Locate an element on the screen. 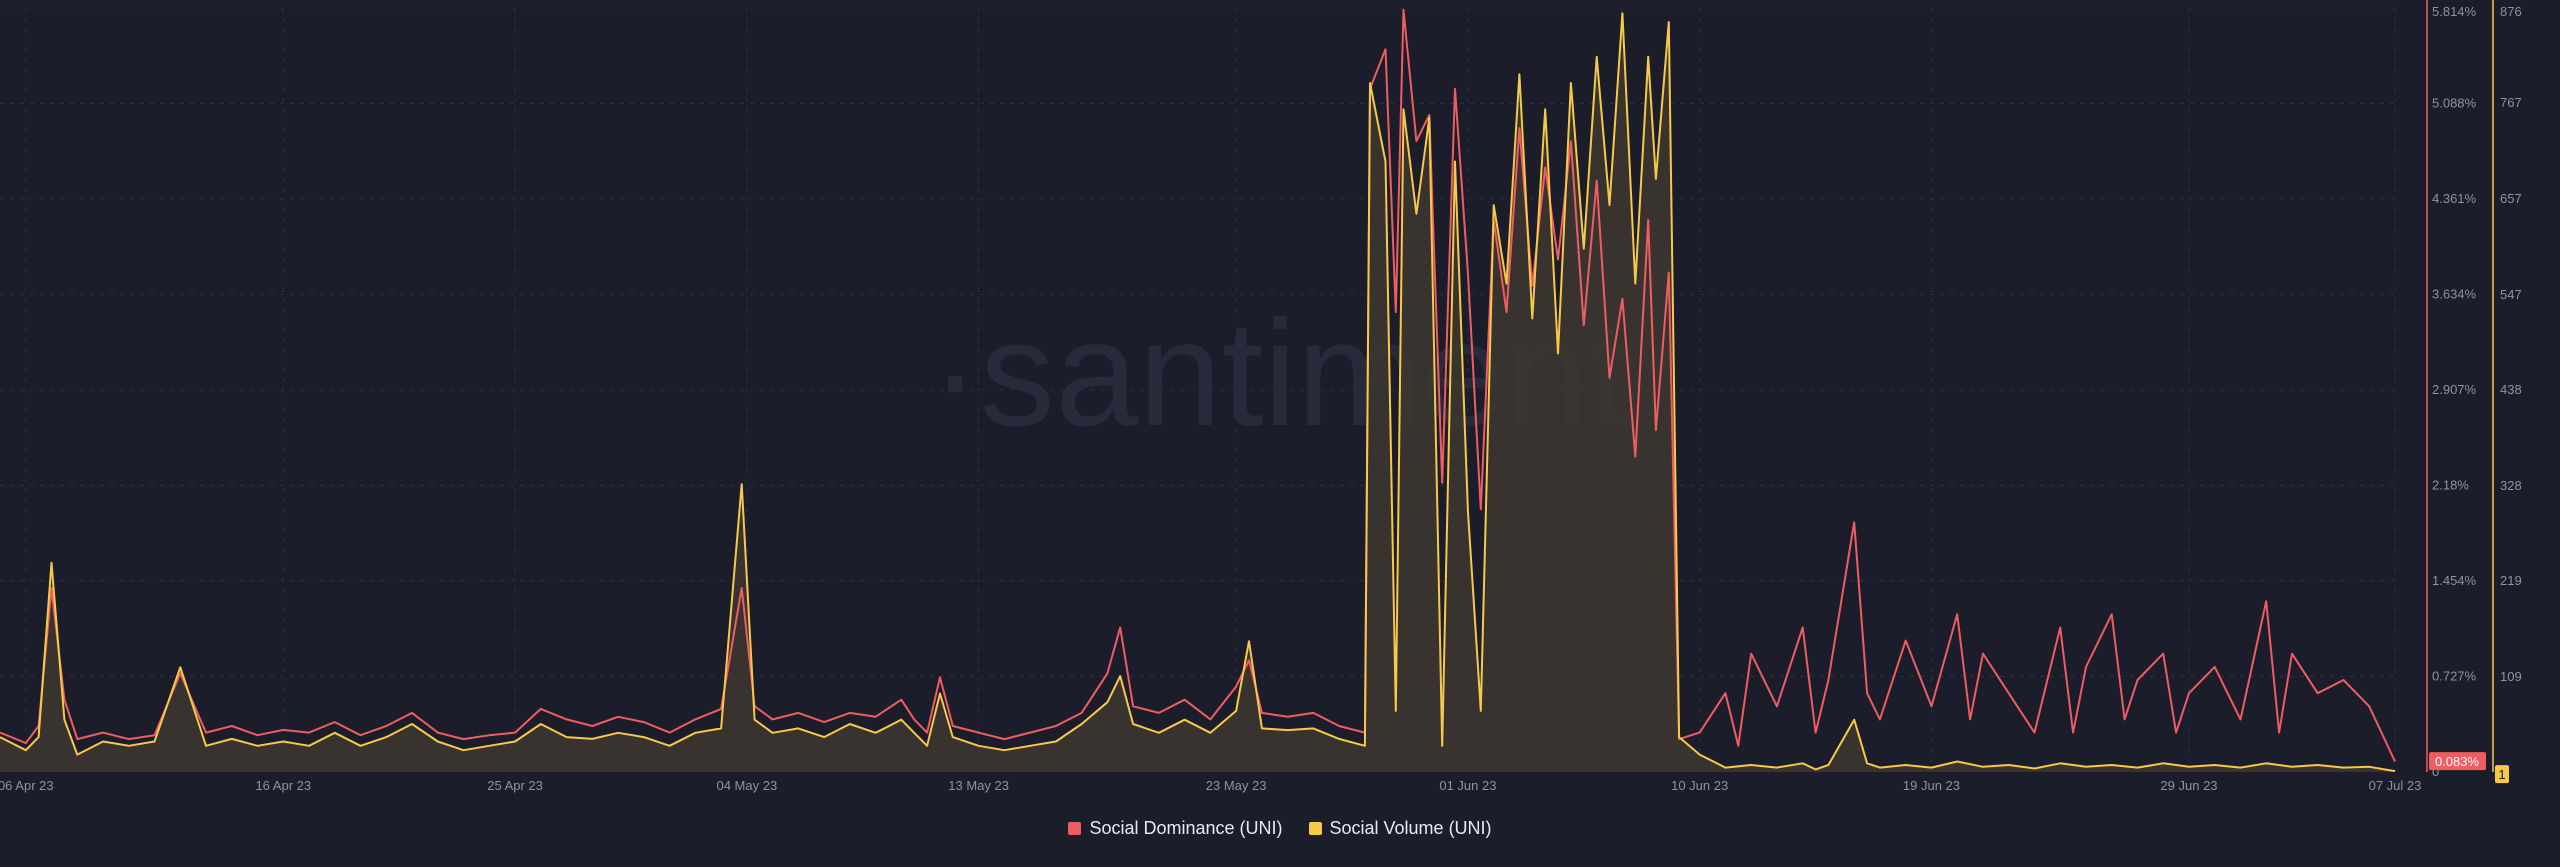 The height and width of the screenshot is (867, 2560). y-right-tick-label: 547 is located at coordinates (2511, 294).